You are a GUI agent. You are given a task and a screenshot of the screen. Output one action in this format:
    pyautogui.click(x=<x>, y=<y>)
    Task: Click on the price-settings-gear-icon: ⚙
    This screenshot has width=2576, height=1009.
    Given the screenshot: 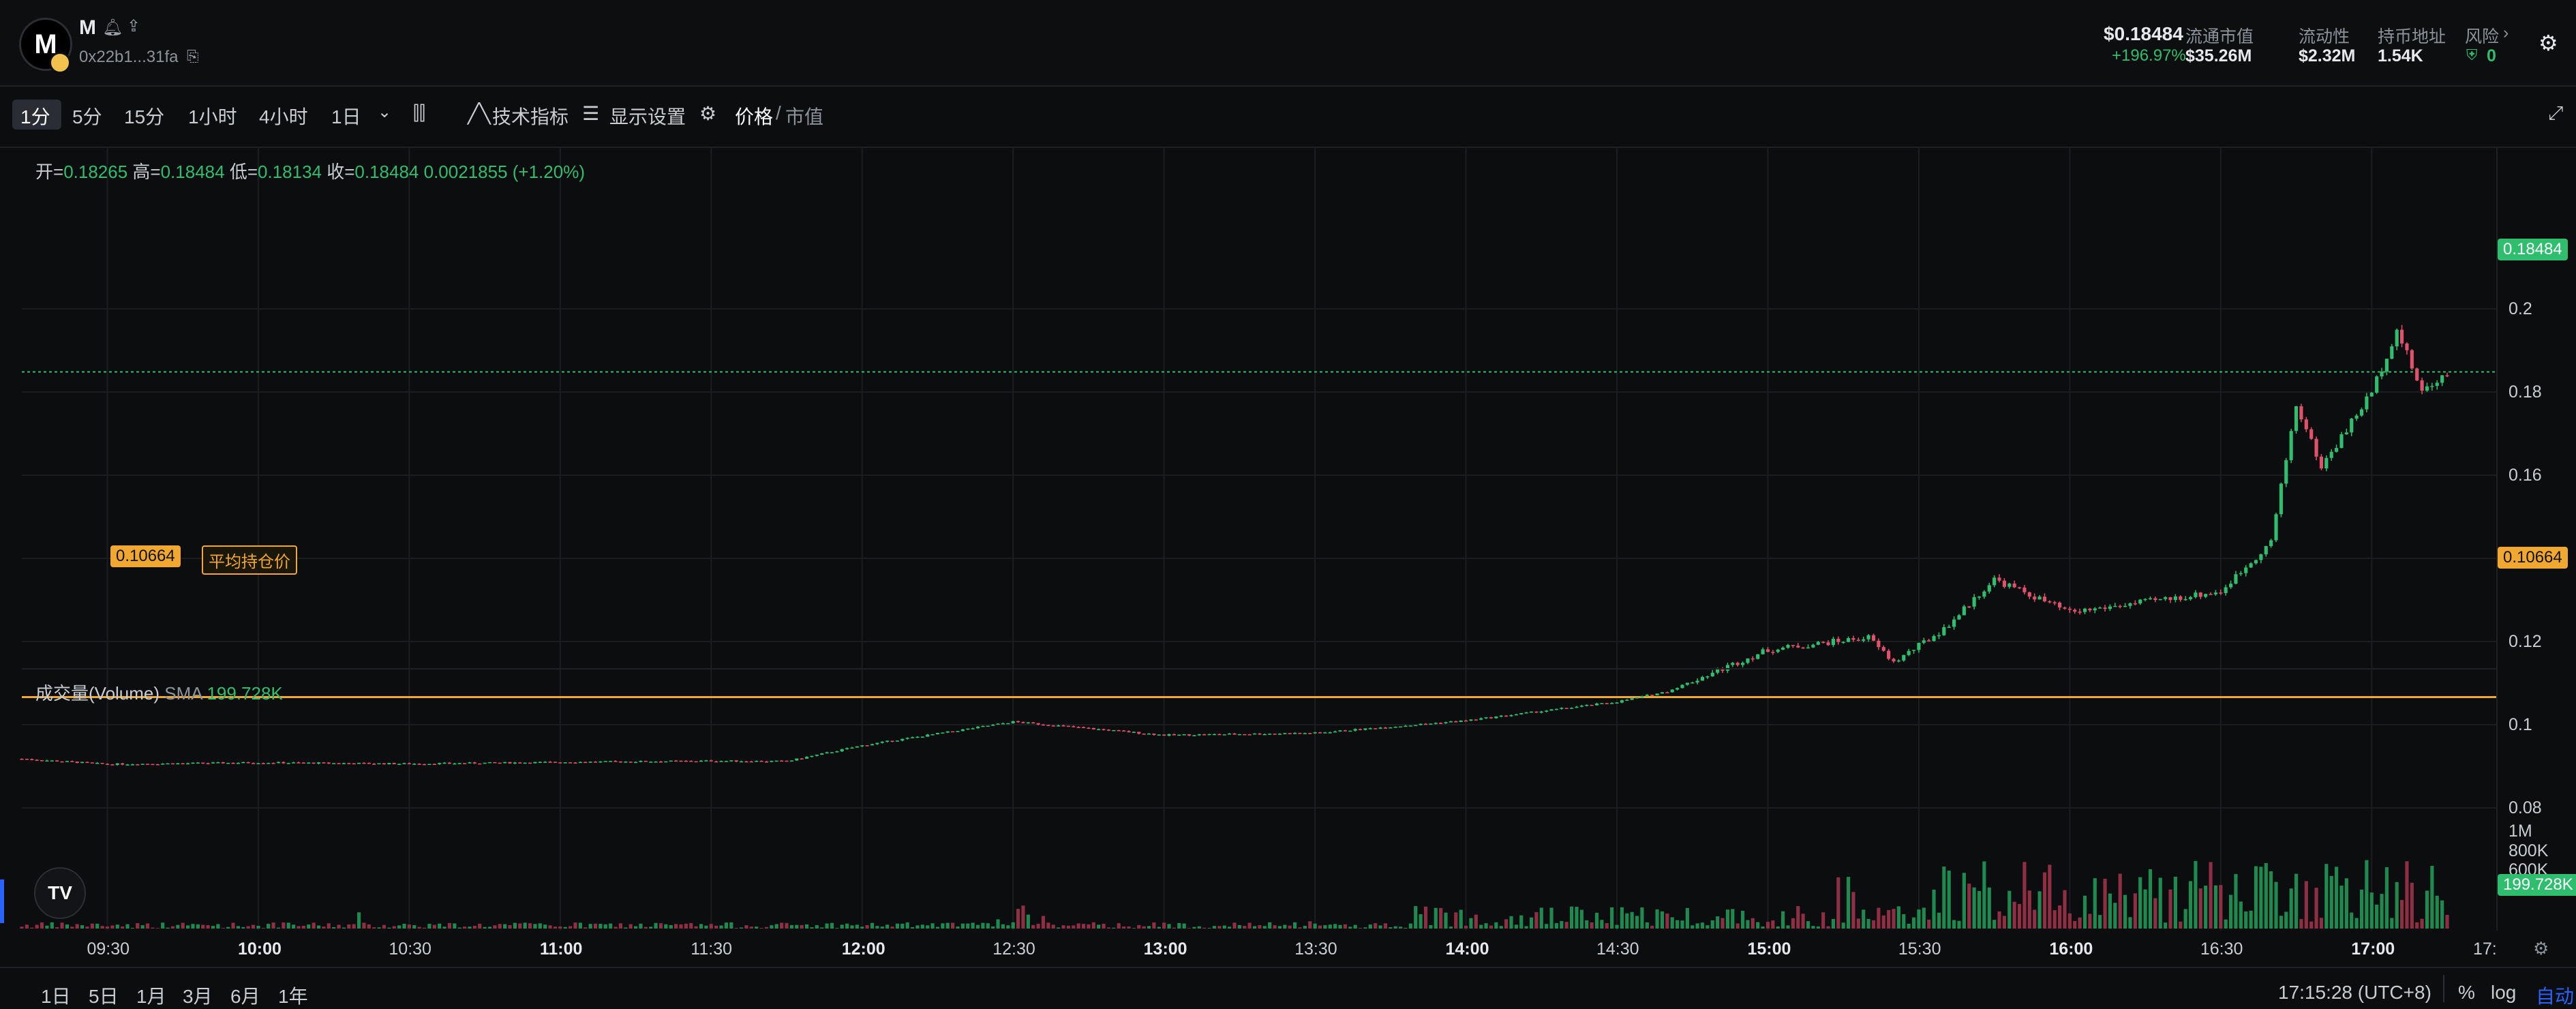 What is the action you would take?
    pyautogui.click(x=708, y=113)
    